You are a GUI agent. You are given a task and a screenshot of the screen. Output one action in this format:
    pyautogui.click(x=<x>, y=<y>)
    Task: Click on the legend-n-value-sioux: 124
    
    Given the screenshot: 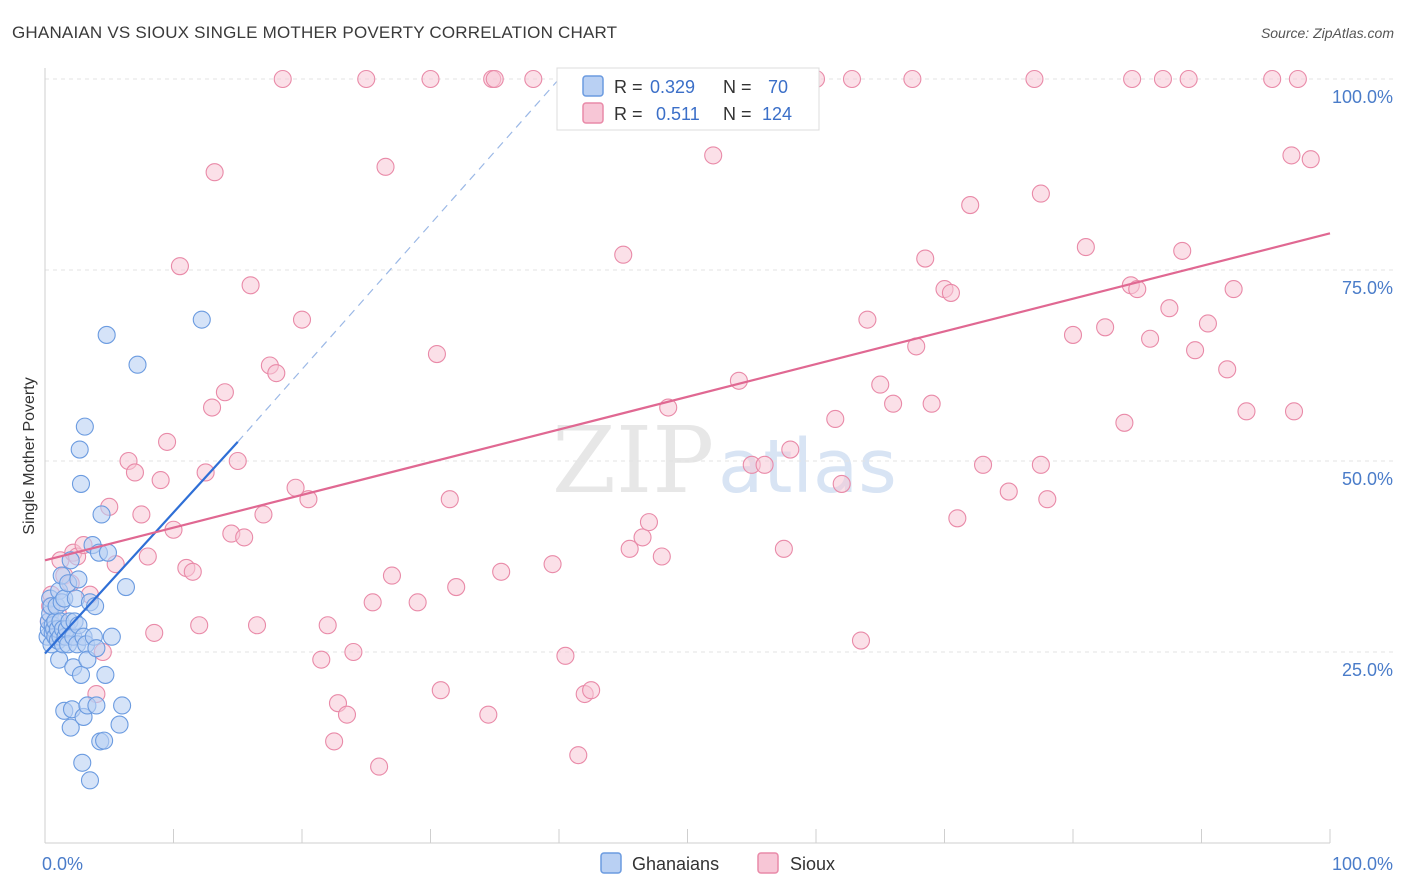 What is the action you would take?
    pyautogui.click(x=777, y=114)
    